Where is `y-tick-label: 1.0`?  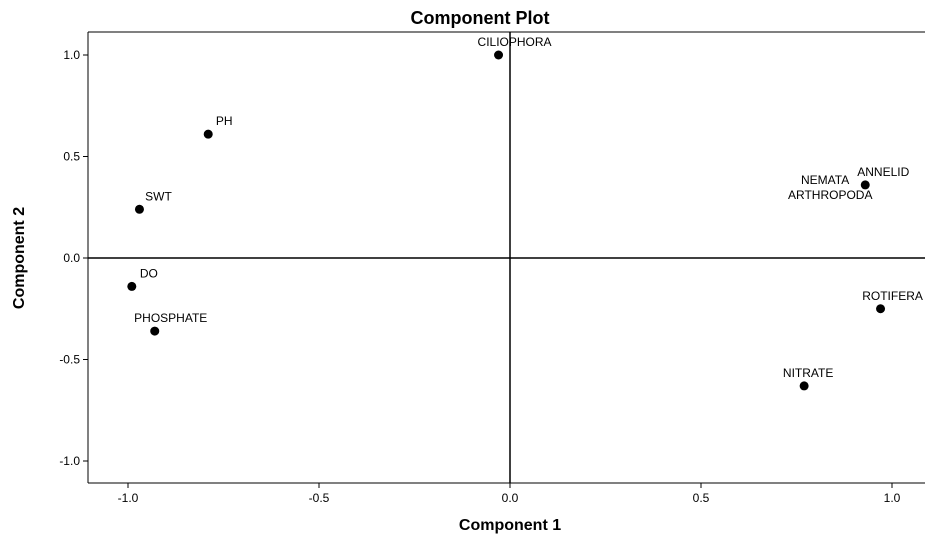
y-tick-label: 1.0 is located at coordinates (71, 55).